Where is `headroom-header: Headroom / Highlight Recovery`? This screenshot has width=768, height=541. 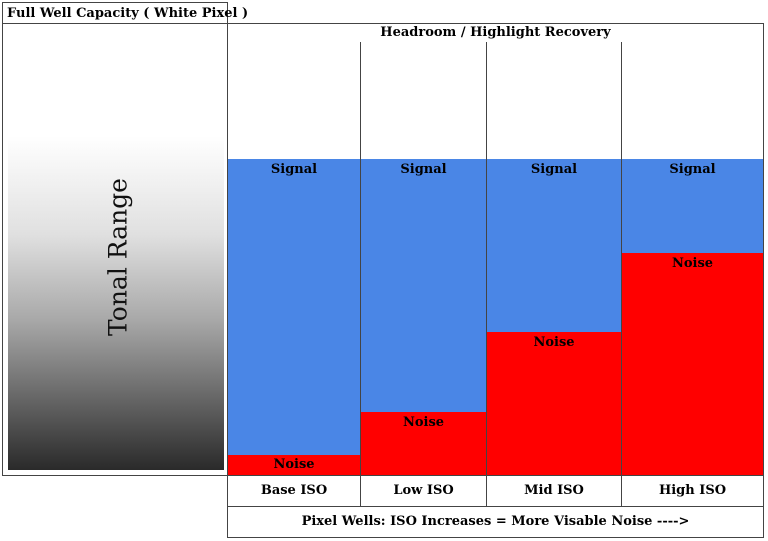 headroom-header: Headroom / Highlight Recovery is located at coordinates (495, 33).